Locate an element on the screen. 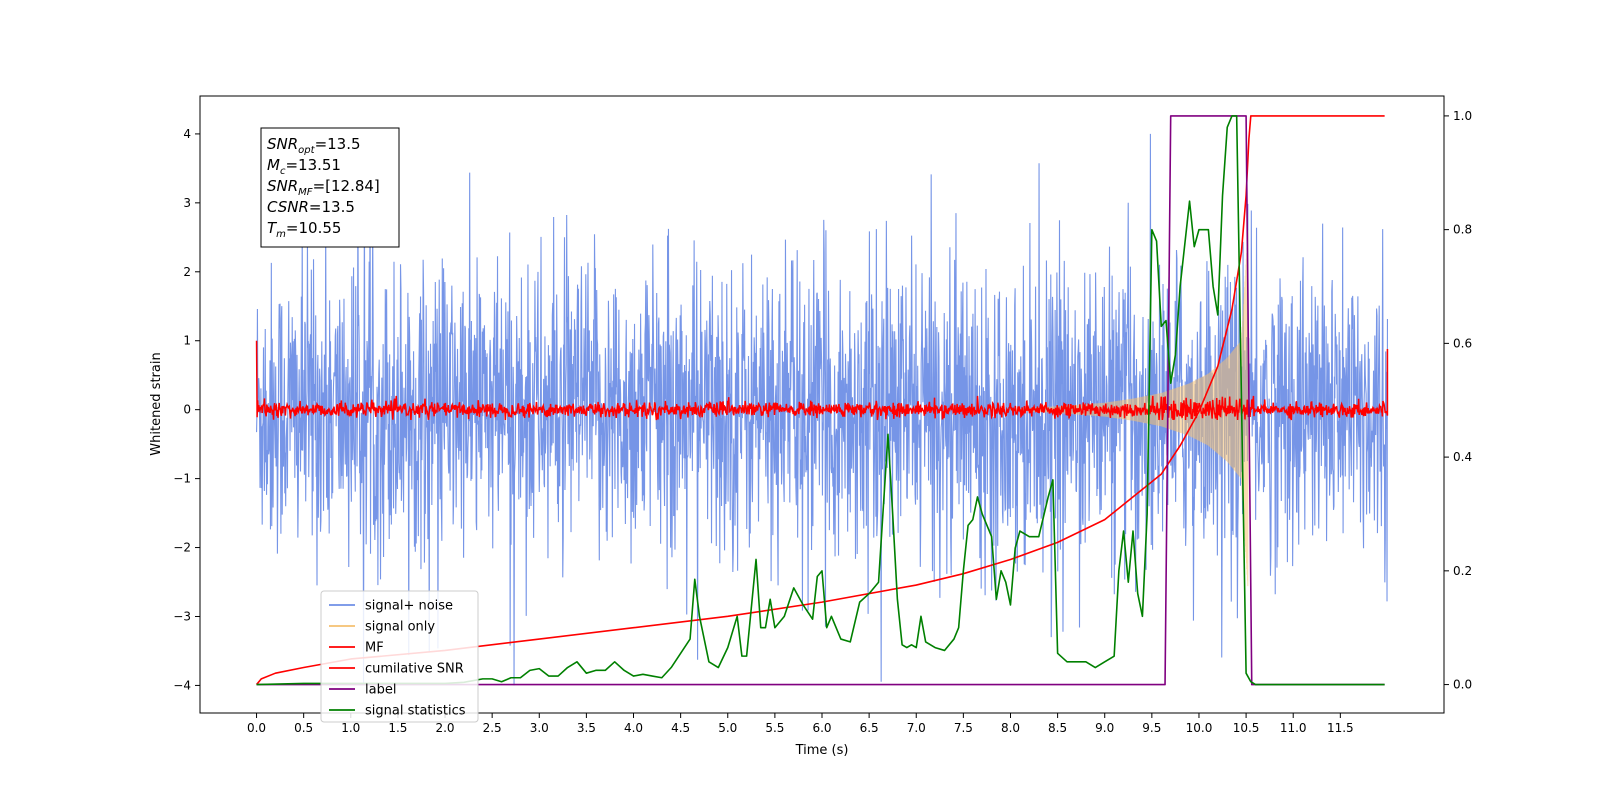 The height and width of the screenshot is (800, 1600). x-tick-label: 3.0 is located at coordinates (539, 728).